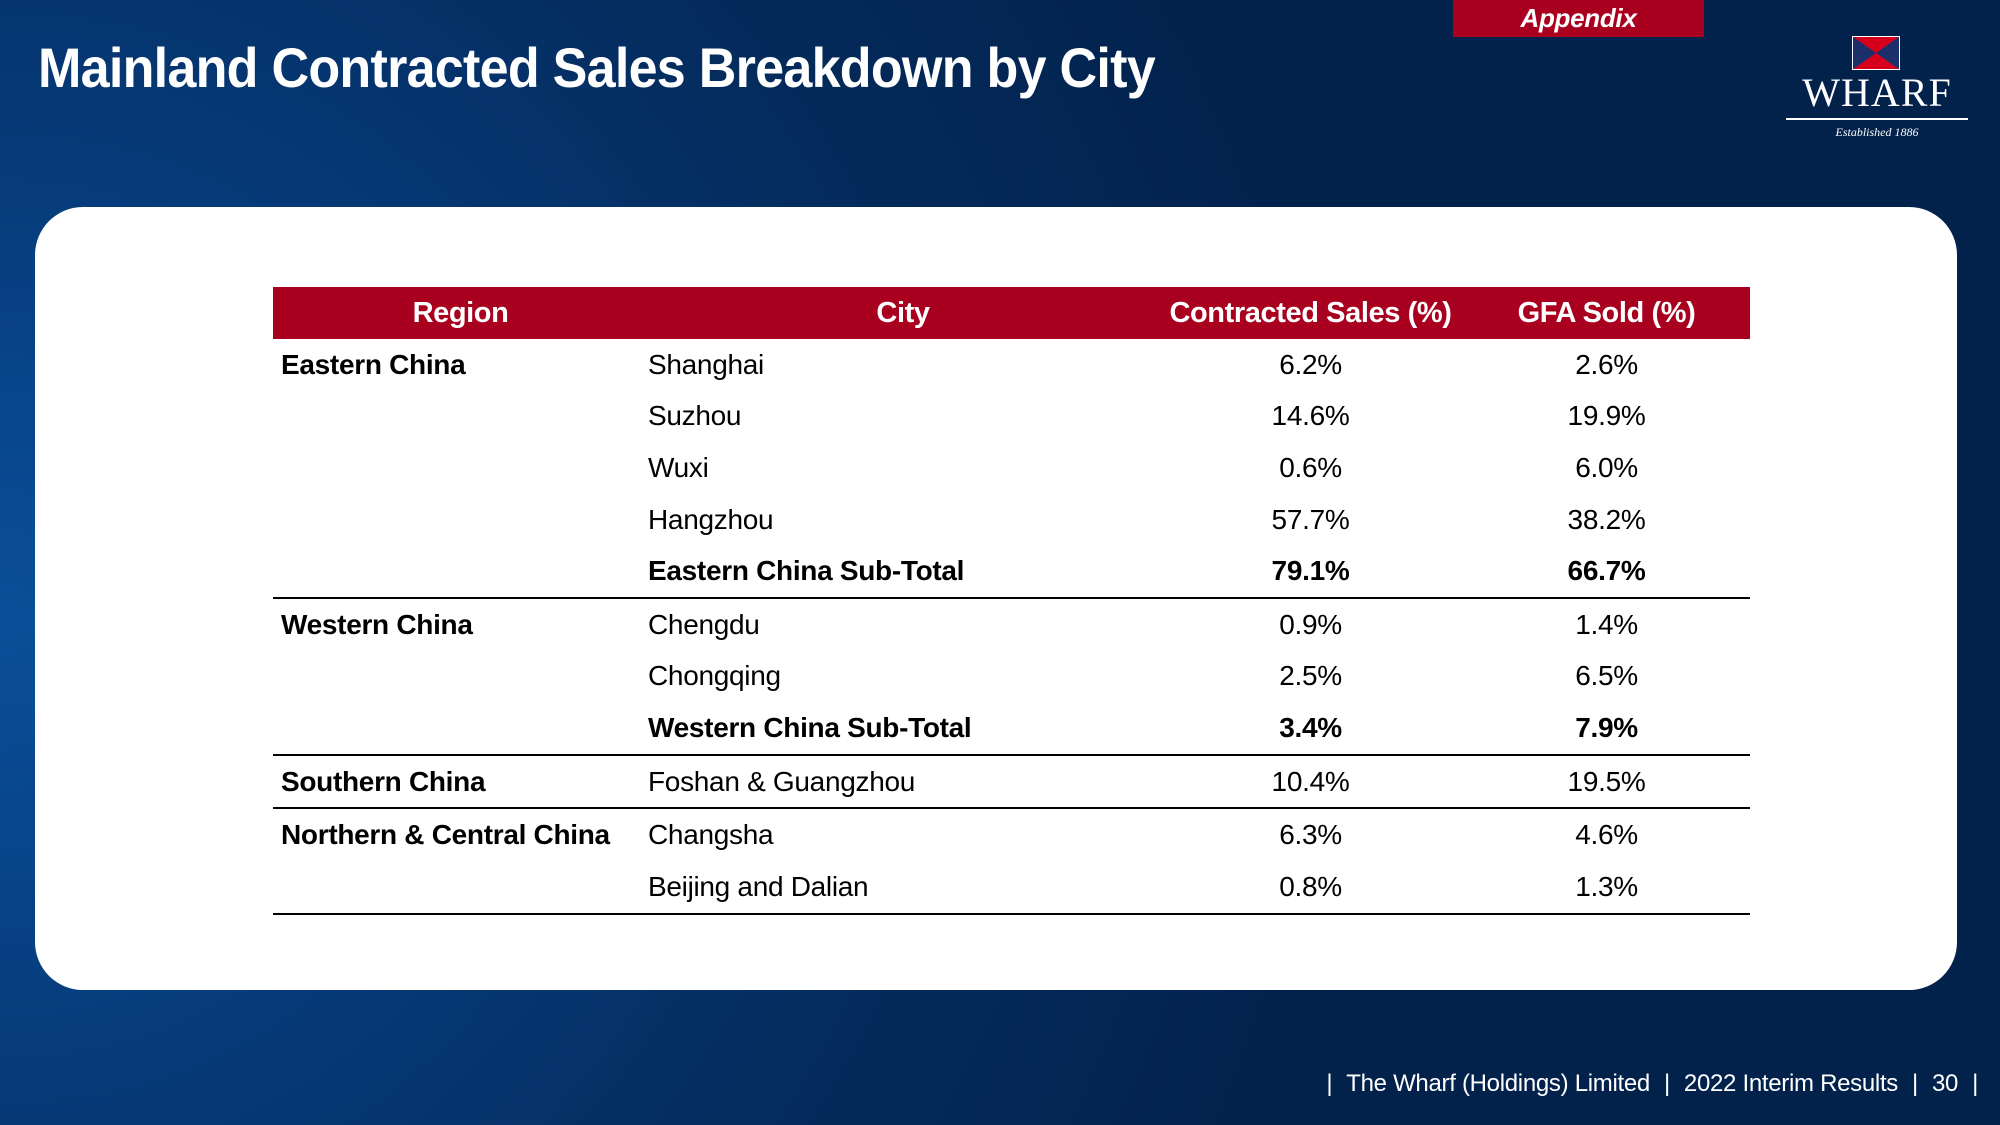 The width and height of the screenshot is (2000, 1125). What do you see at coordinates (1606, 676) in the screenshot?
I see `gfa-sold-cell: 6.5%` at bounding box center [1606, 676].